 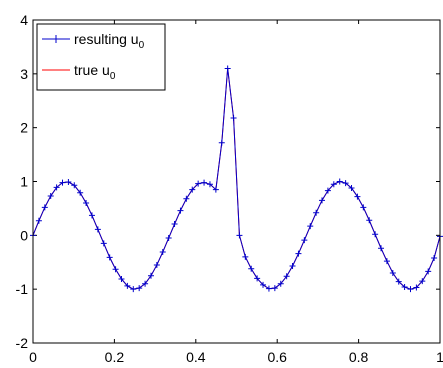 I want to click on x-tick-label: 0.8, so click(x=359, y=357).